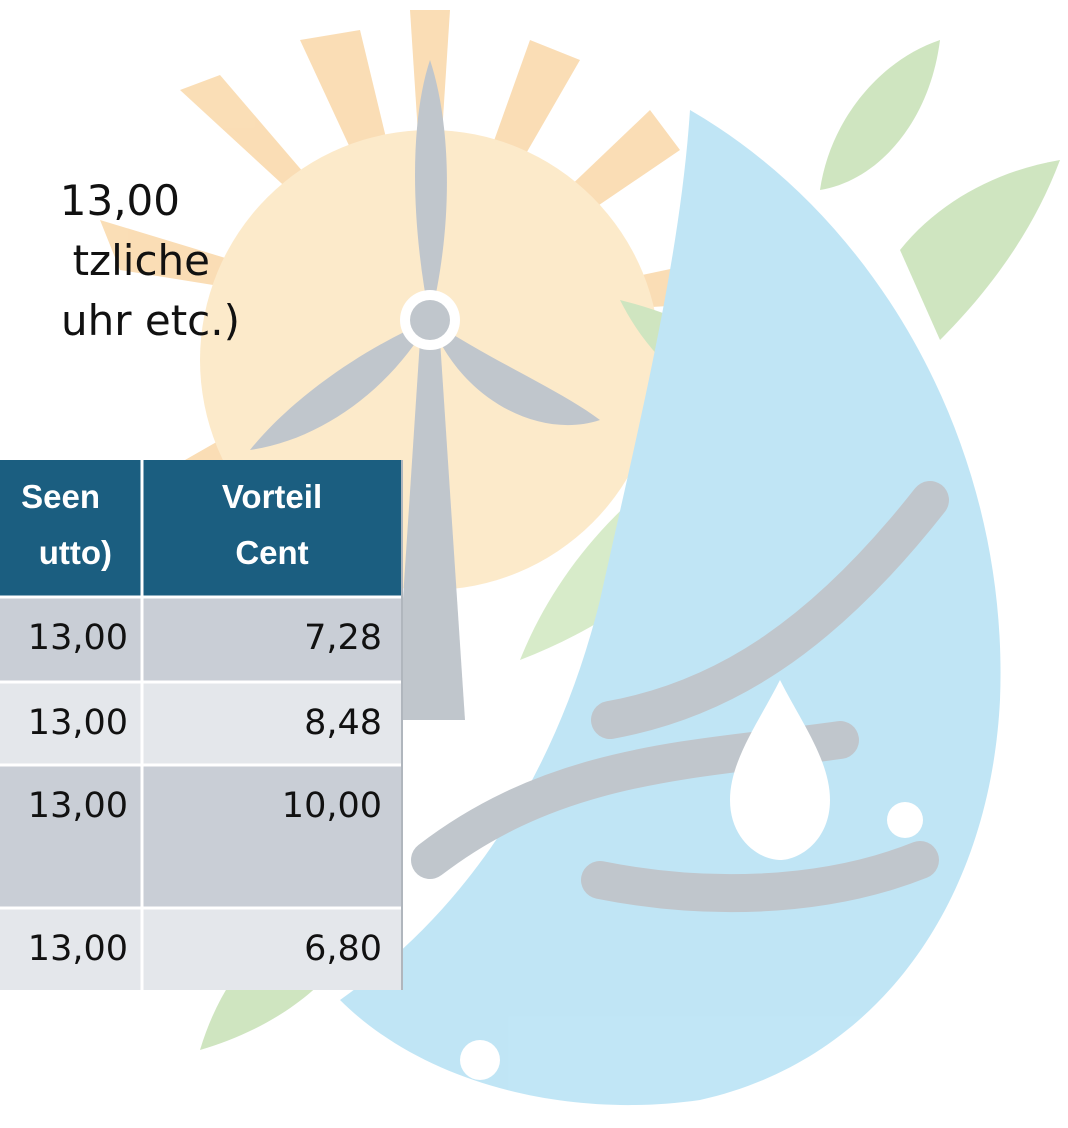  I want to click on header-cell: Seen, so click(60, 496).